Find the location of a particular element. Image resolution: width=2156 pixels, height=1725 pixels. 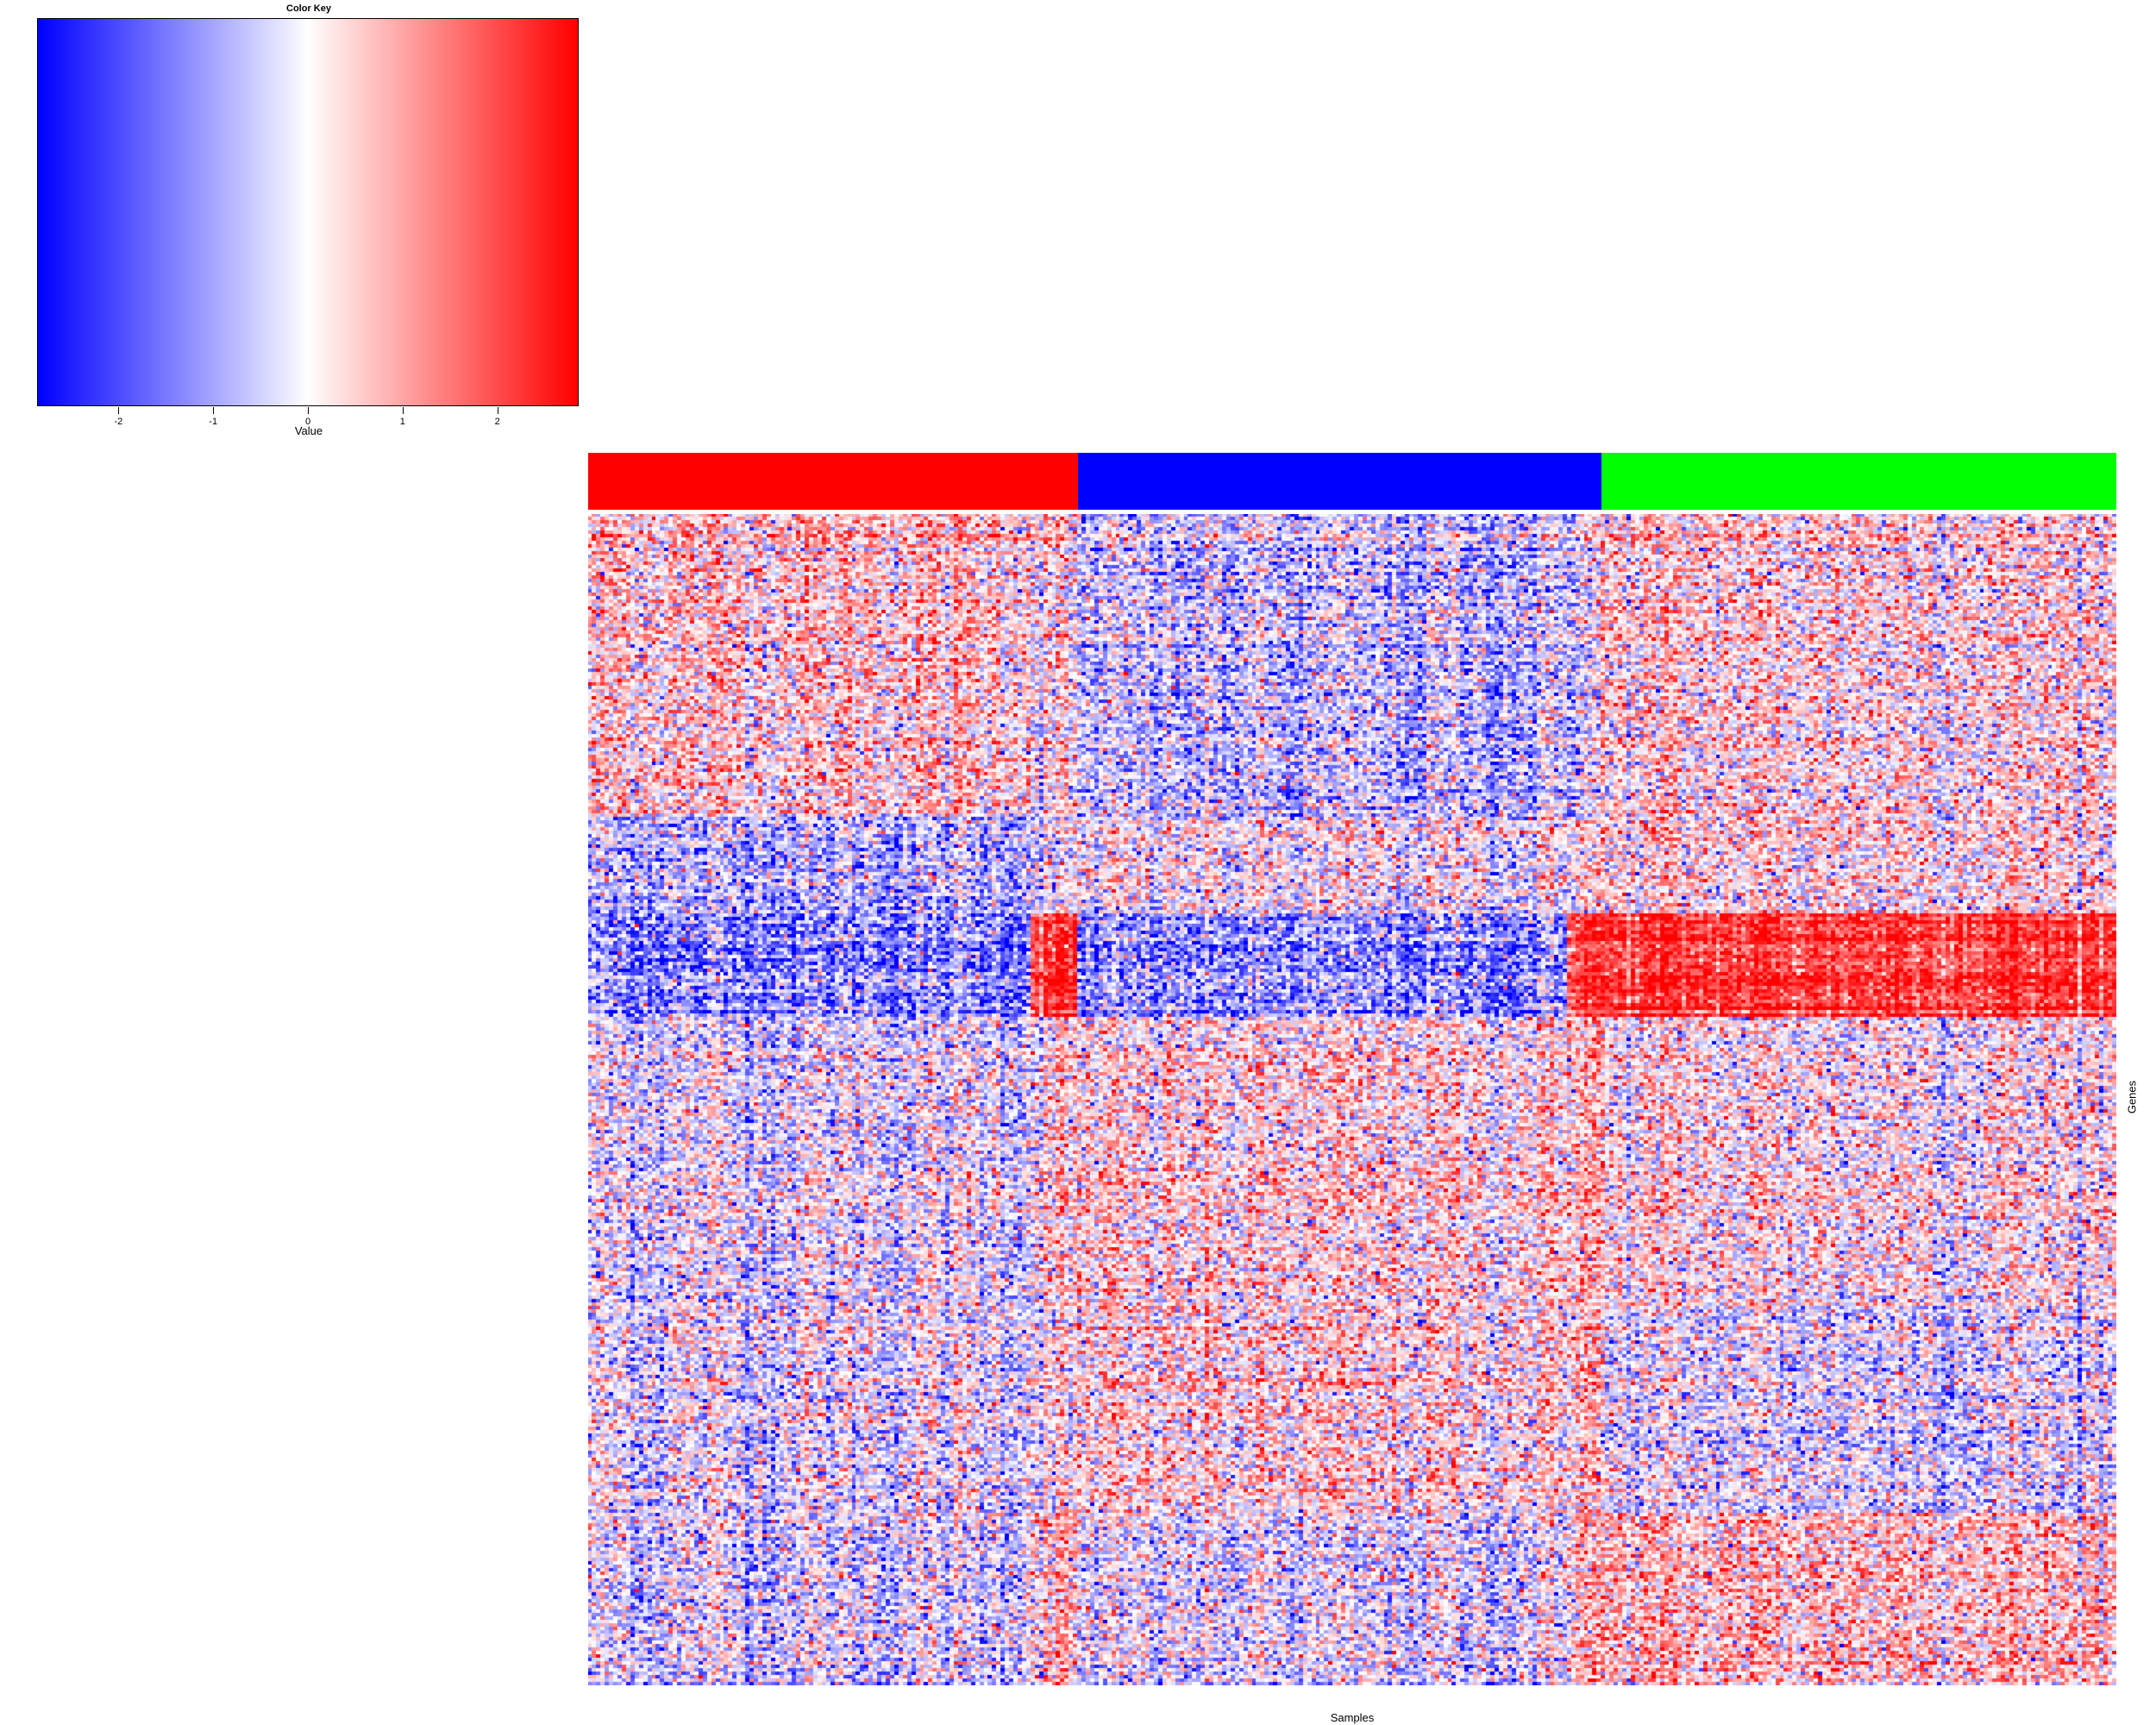

color-key-tick-label: -2 is located at coordinates (118, 422).